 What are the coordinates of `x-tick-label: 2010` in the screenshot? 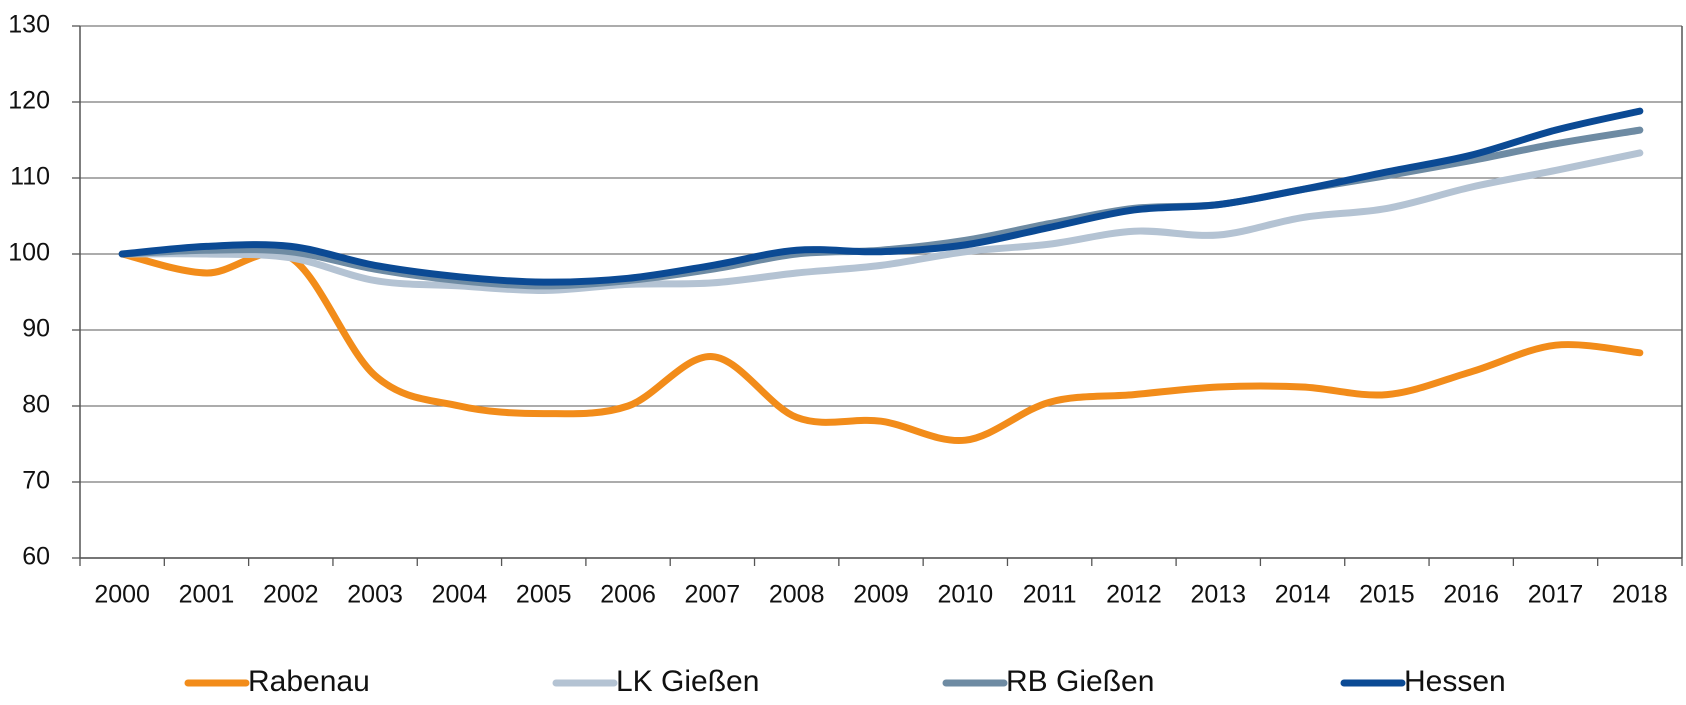 It's located at (966, 595).